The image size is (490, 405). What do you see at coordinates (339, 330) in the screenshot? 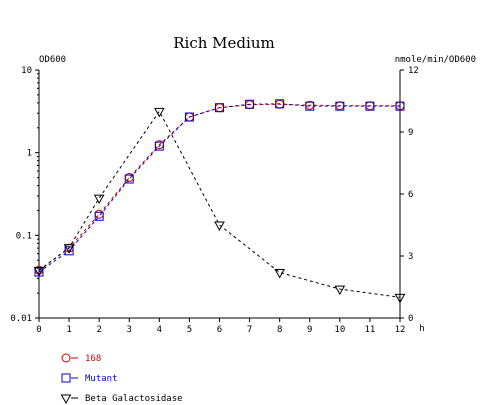
I see `x-tick-label: 10` at bounding box center [339, 330].